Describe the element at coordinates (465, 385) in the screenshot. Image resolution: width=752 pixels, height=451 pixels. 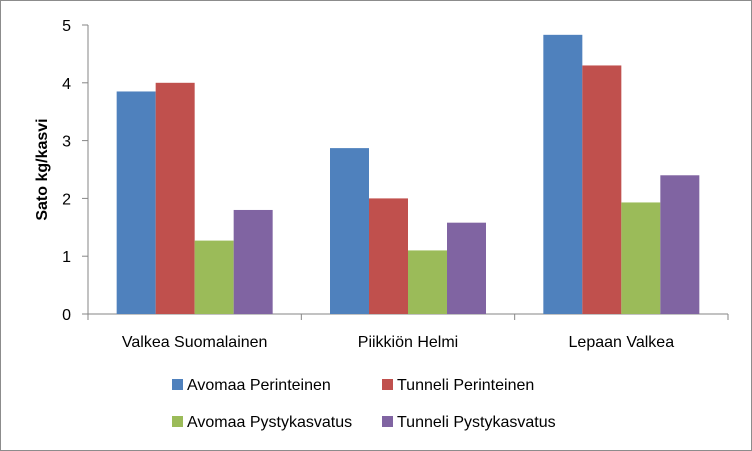
I see `legend-label: Tunneli Perinteinen` at that location.